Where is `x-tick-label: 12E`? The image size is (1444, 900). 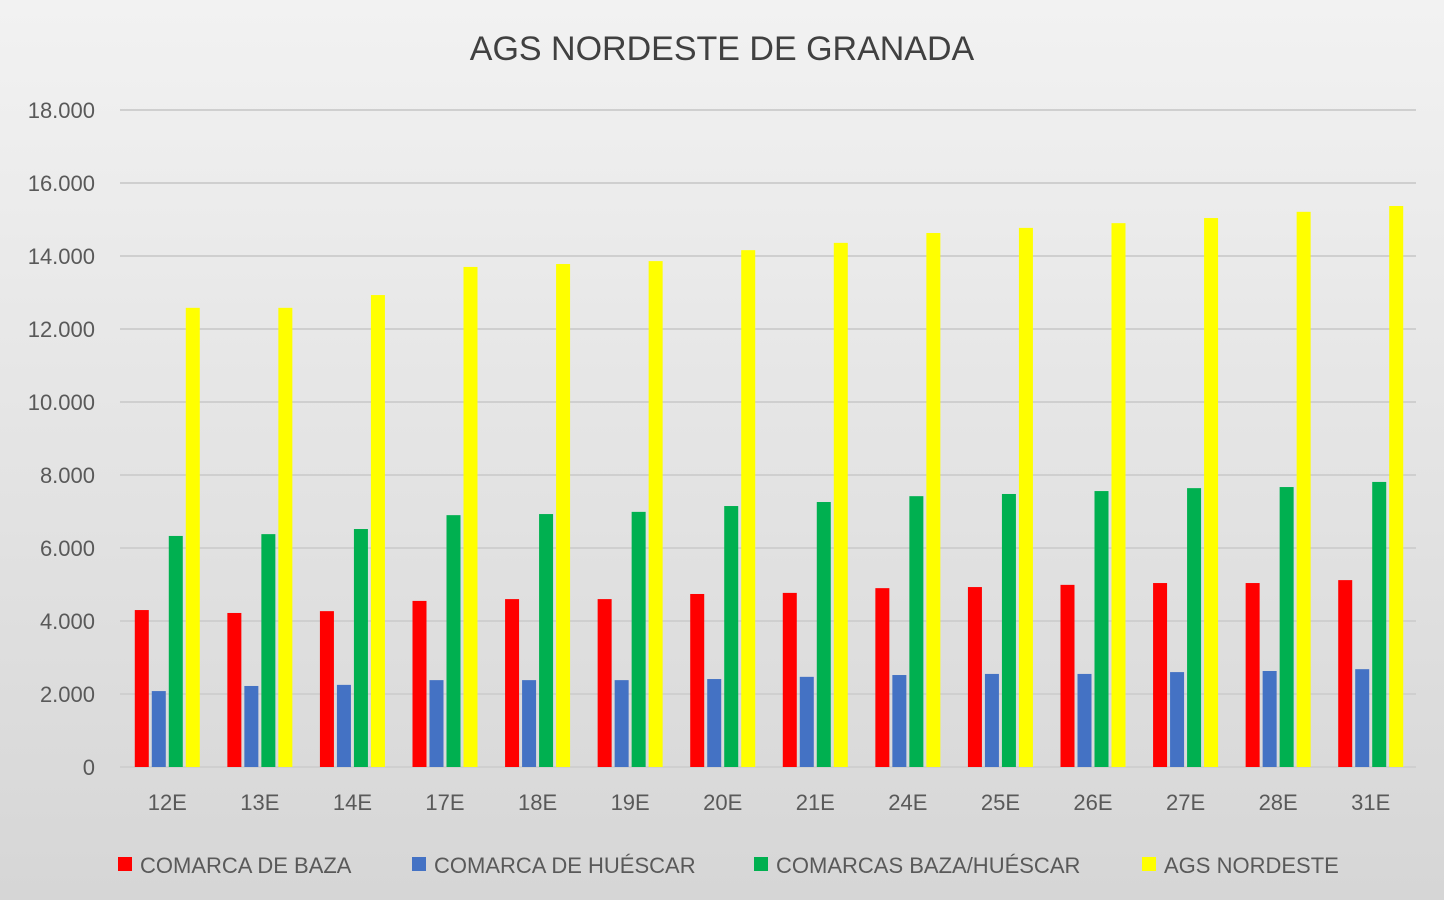 x-tick-label: 12E is located at coordinates (167, 802).